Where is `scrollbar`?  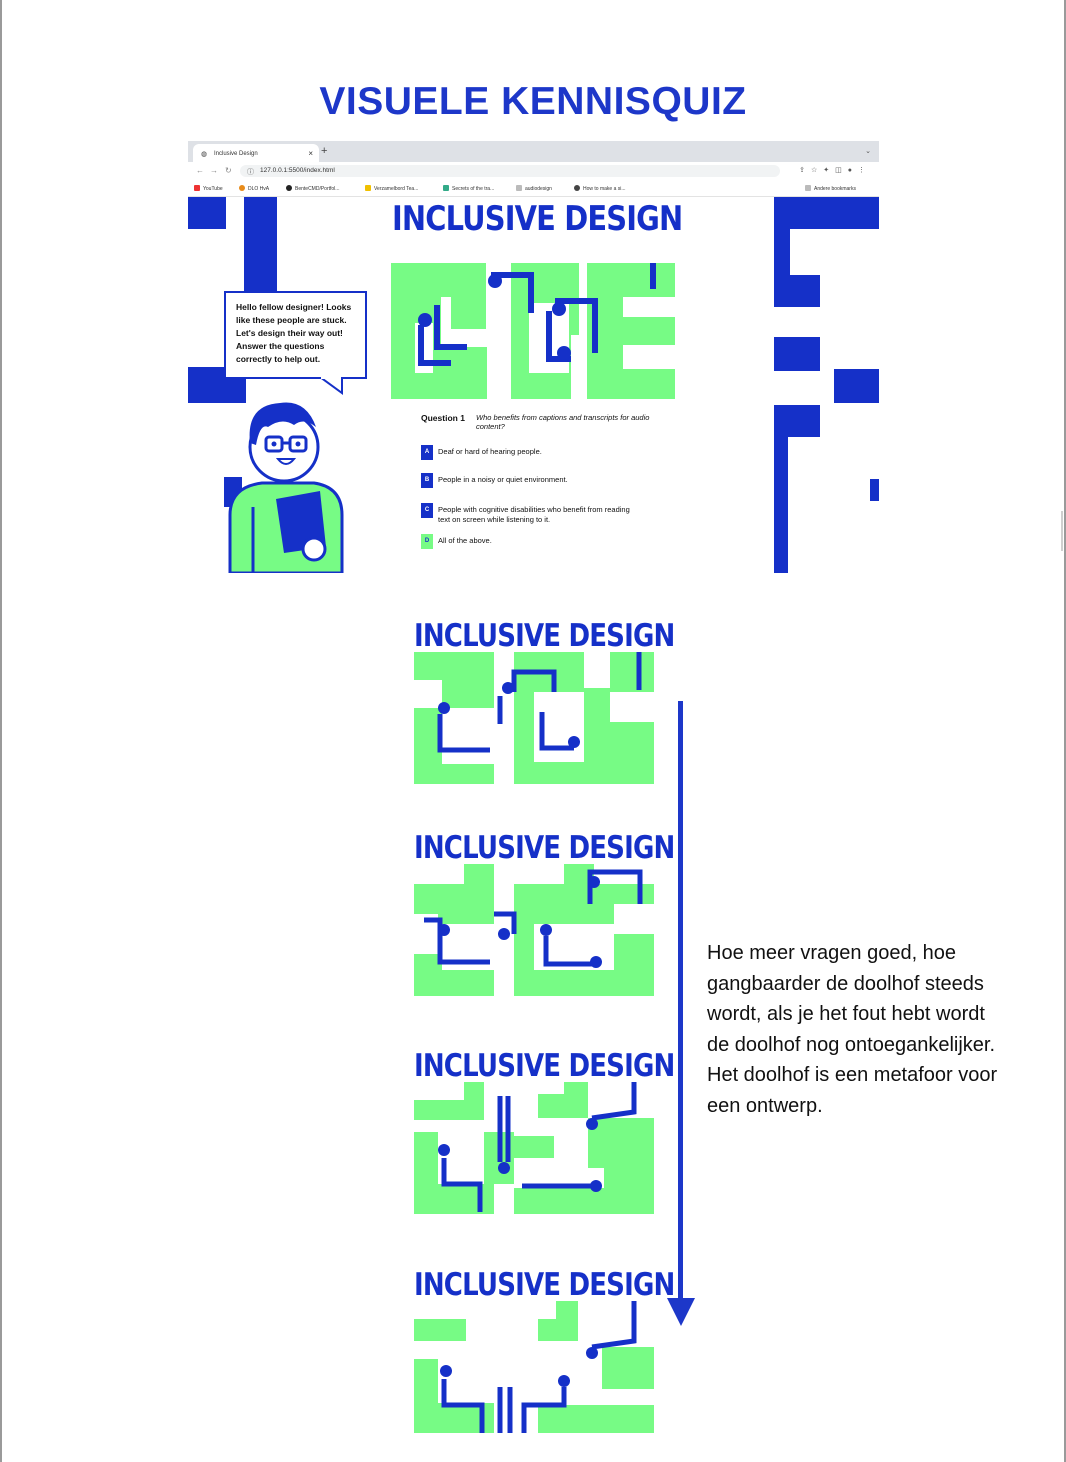 scrollbar is located at coordinates (1062, 531).